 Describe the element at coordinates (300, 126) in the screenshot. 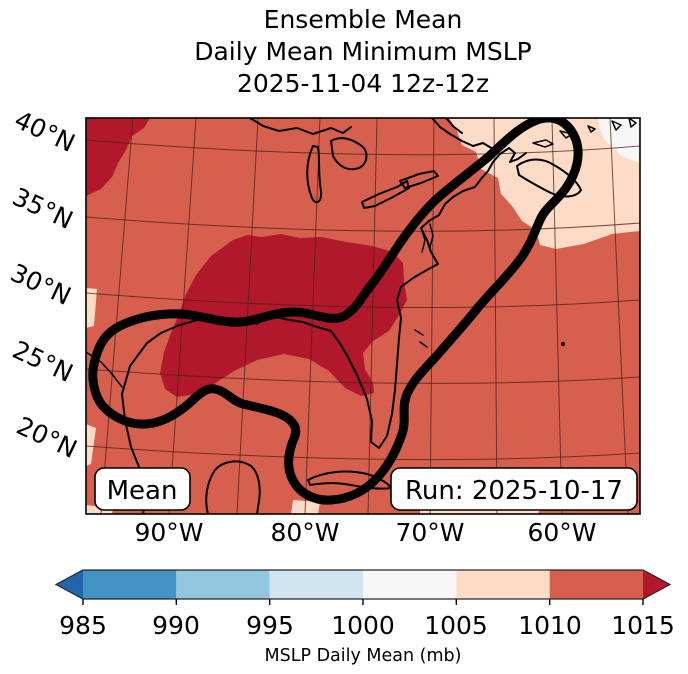

I see `coastline-lake-superior` at that location.